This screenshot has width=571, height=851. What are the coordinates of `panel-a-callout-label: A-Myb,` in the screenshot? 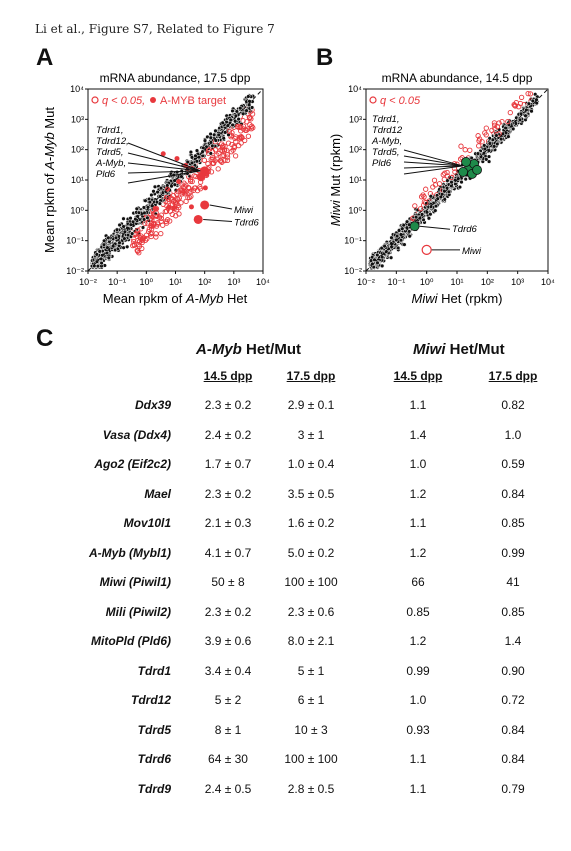 It's located at (110, 163).